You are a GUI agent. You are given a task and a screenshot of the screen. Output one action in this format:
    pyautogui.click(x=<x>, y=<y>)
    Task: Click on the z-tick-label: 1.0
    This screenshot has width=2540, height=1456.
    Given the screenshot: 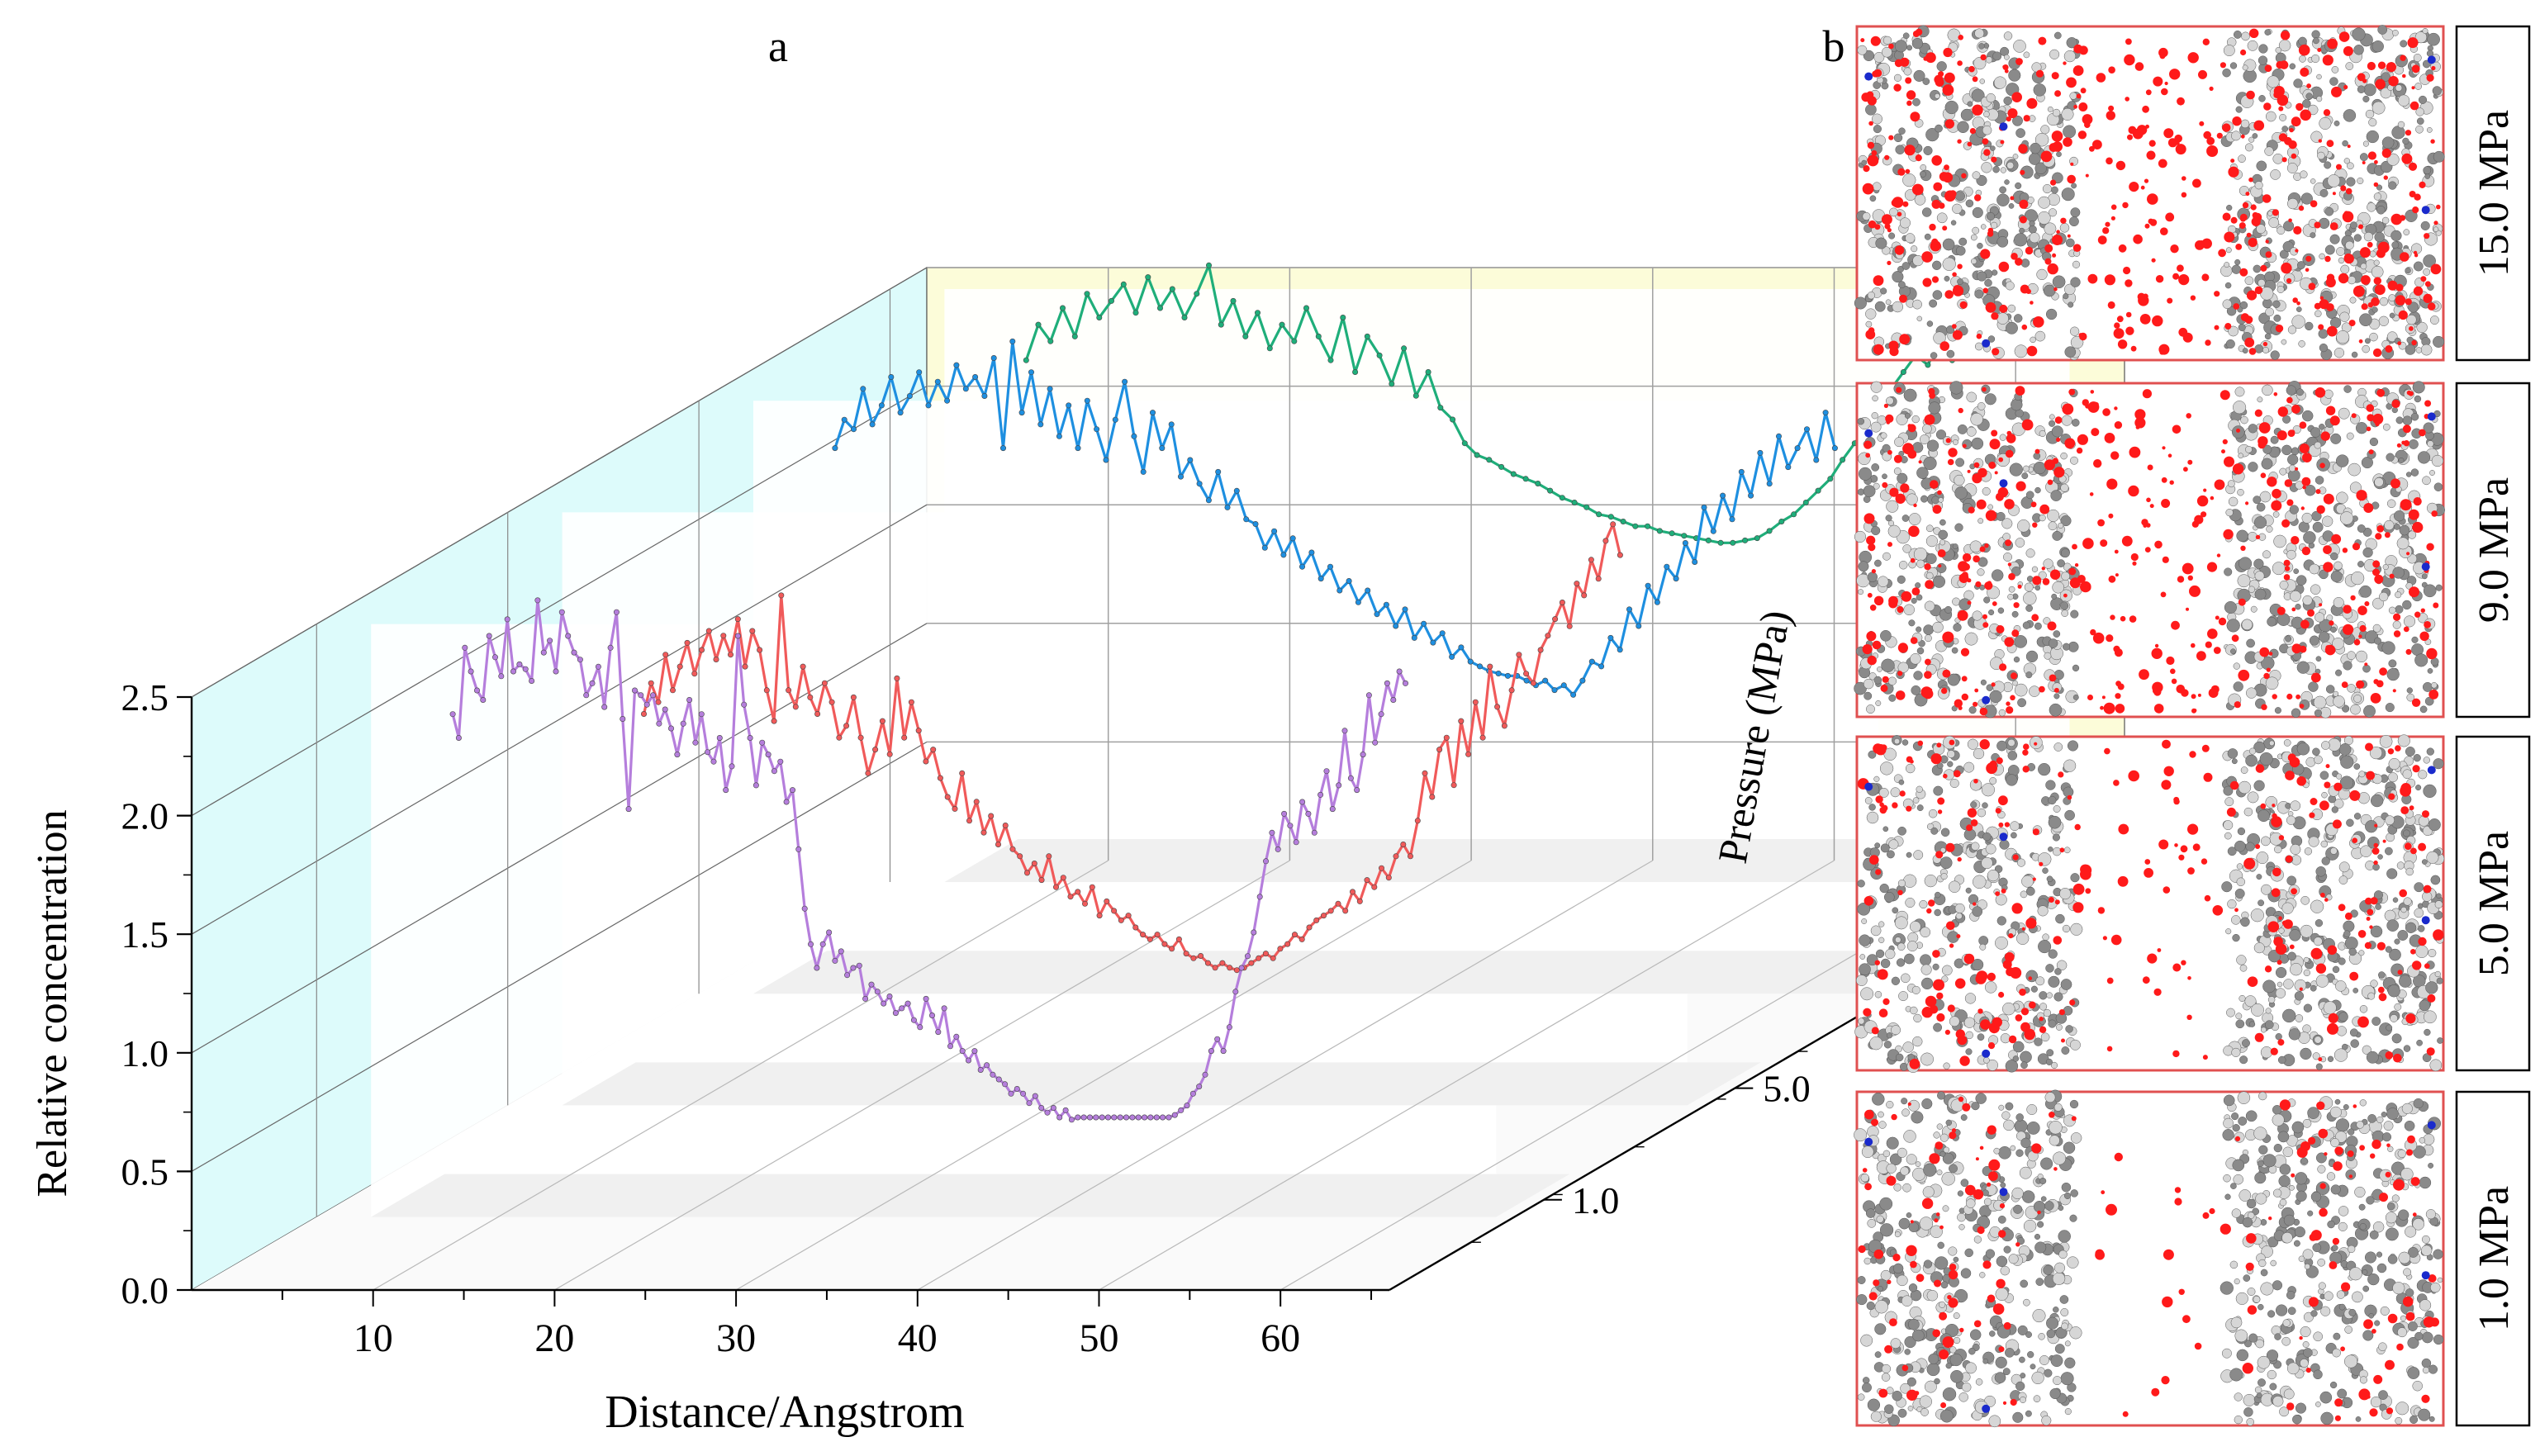 What is the action you would take?
    pyautogui.click(x=1596, y=1200)
    